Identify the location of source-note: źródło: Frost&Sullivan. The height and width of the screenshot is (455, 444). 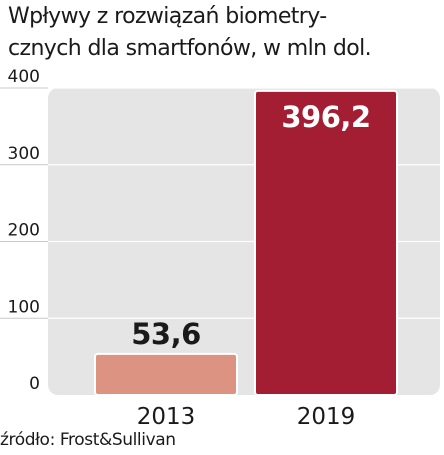
(88, 440).